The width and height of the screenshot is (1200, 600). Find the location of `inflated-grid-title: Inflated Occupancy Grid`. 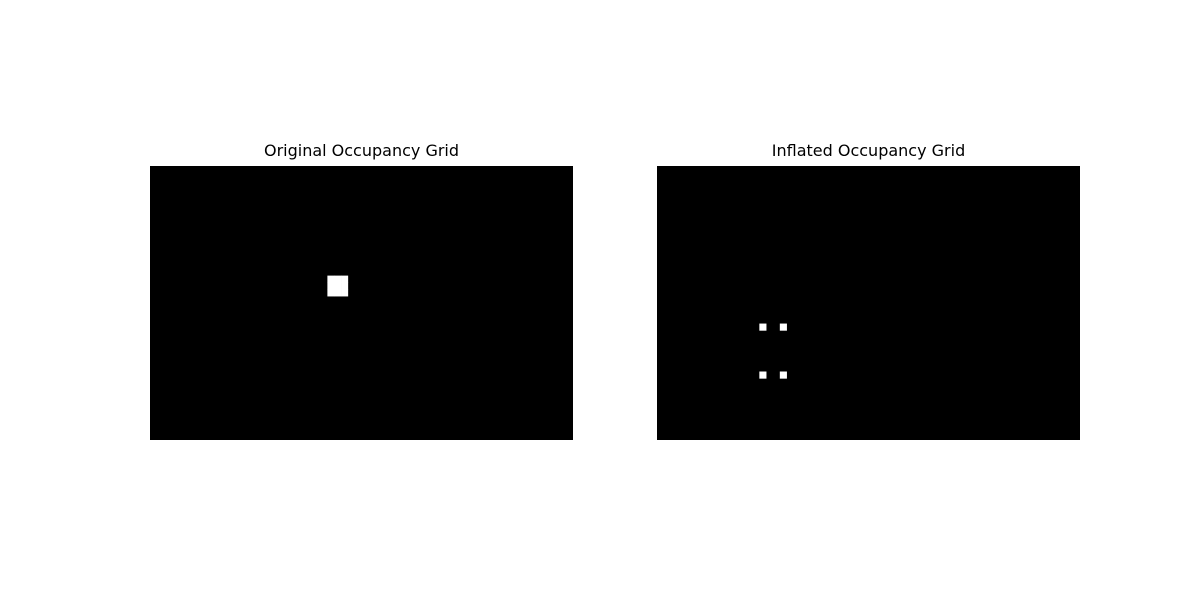

inflated-grid-title: Inflated Occupancy Grid is located at coordinates (868, 150).